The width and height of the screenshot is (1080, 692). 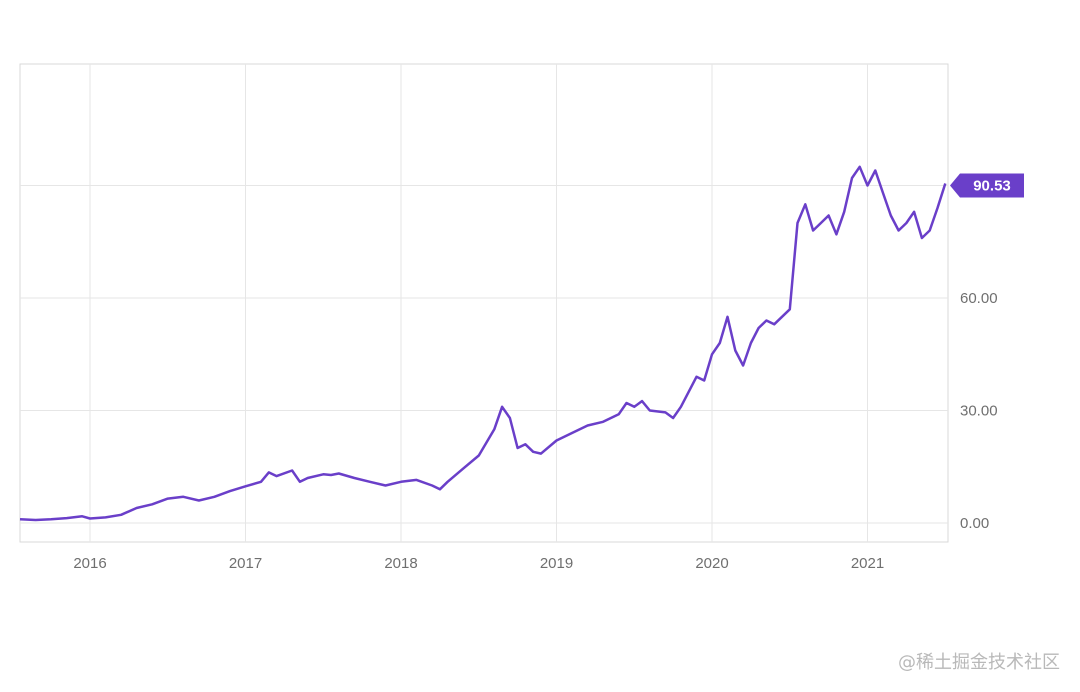 I want to click on x-tick-label: 2020, so click(x=711, y=563).